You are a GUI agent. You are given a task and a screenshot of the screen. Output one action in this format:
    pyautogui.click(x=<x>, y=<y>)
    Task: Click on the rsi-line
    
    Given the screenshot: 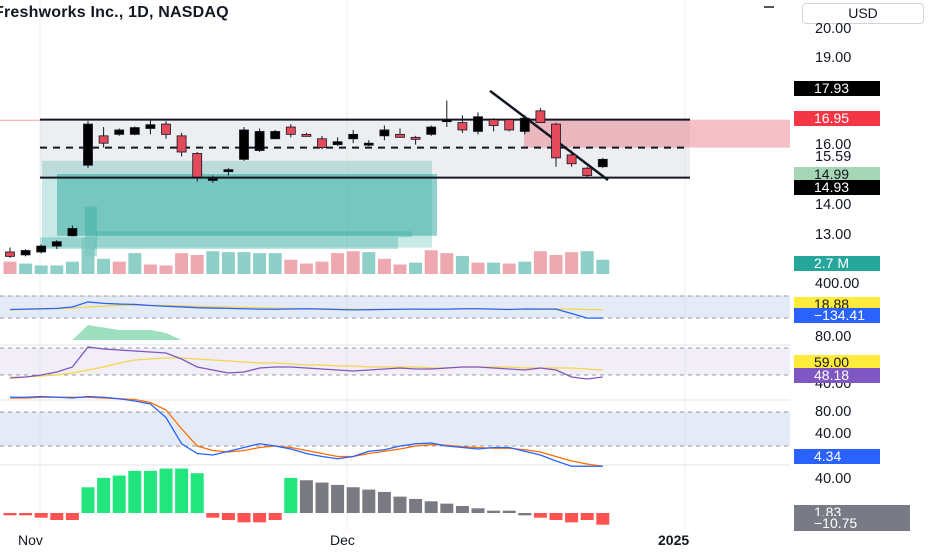 What is the action you would take?
    pyautogui.click(x=306, y=363)
    